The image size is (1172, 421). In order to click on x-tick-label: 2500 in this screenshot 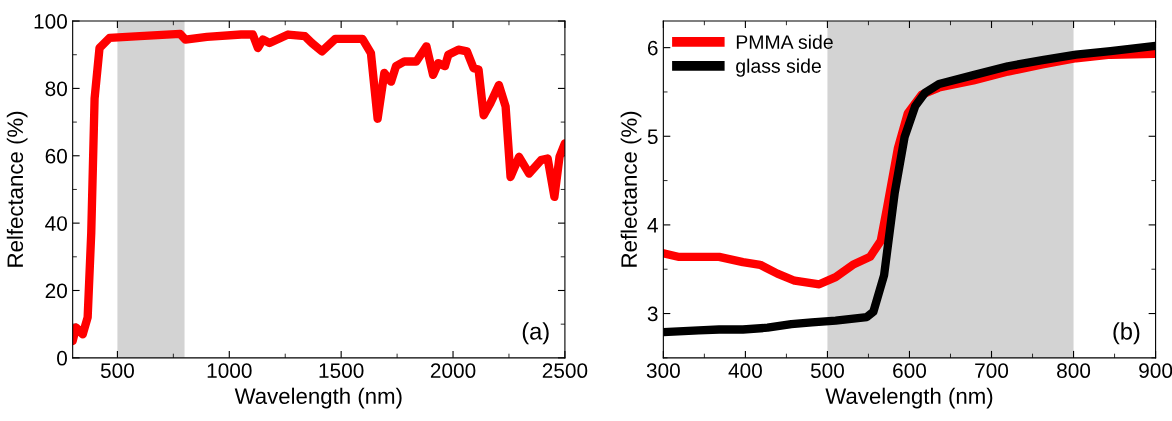, I will do `click(565, 371)`.